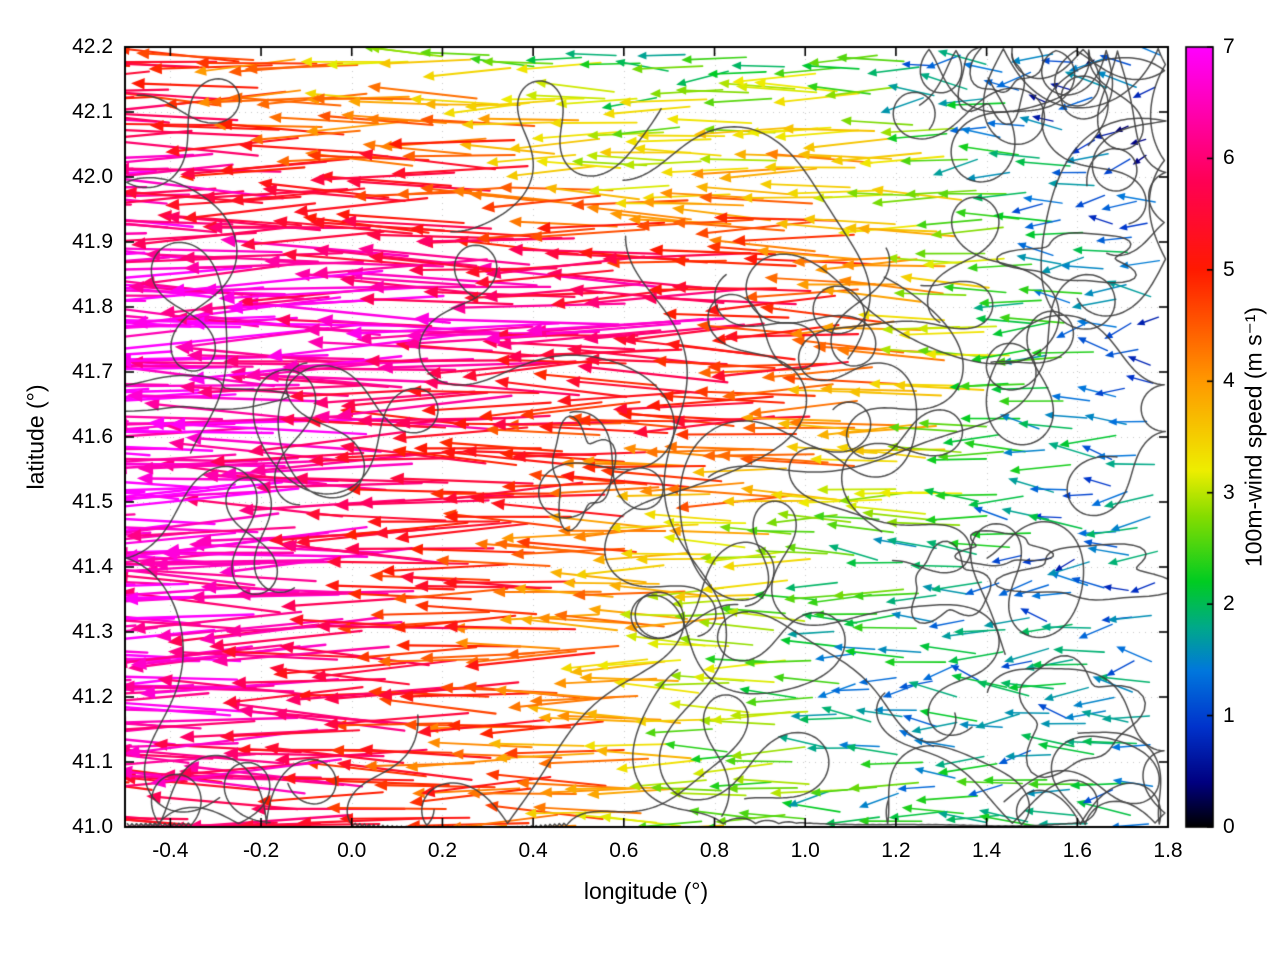 The width and height of the screenshot is (1280, 960). Describe the element at coordinates (92, 501) in the screenshot. I see `y-tick-label: 41.5` at that location.